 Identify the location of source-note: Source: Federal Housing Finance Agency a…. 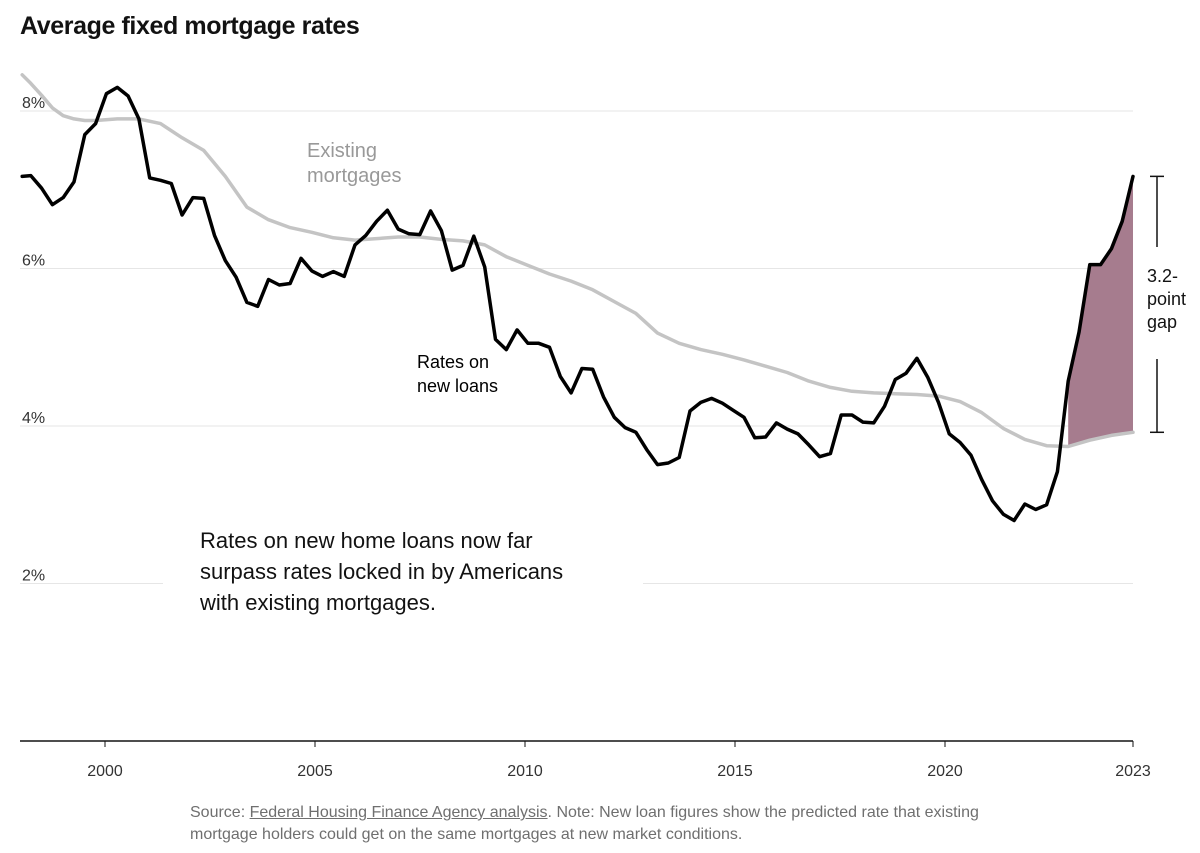
(600, 824).